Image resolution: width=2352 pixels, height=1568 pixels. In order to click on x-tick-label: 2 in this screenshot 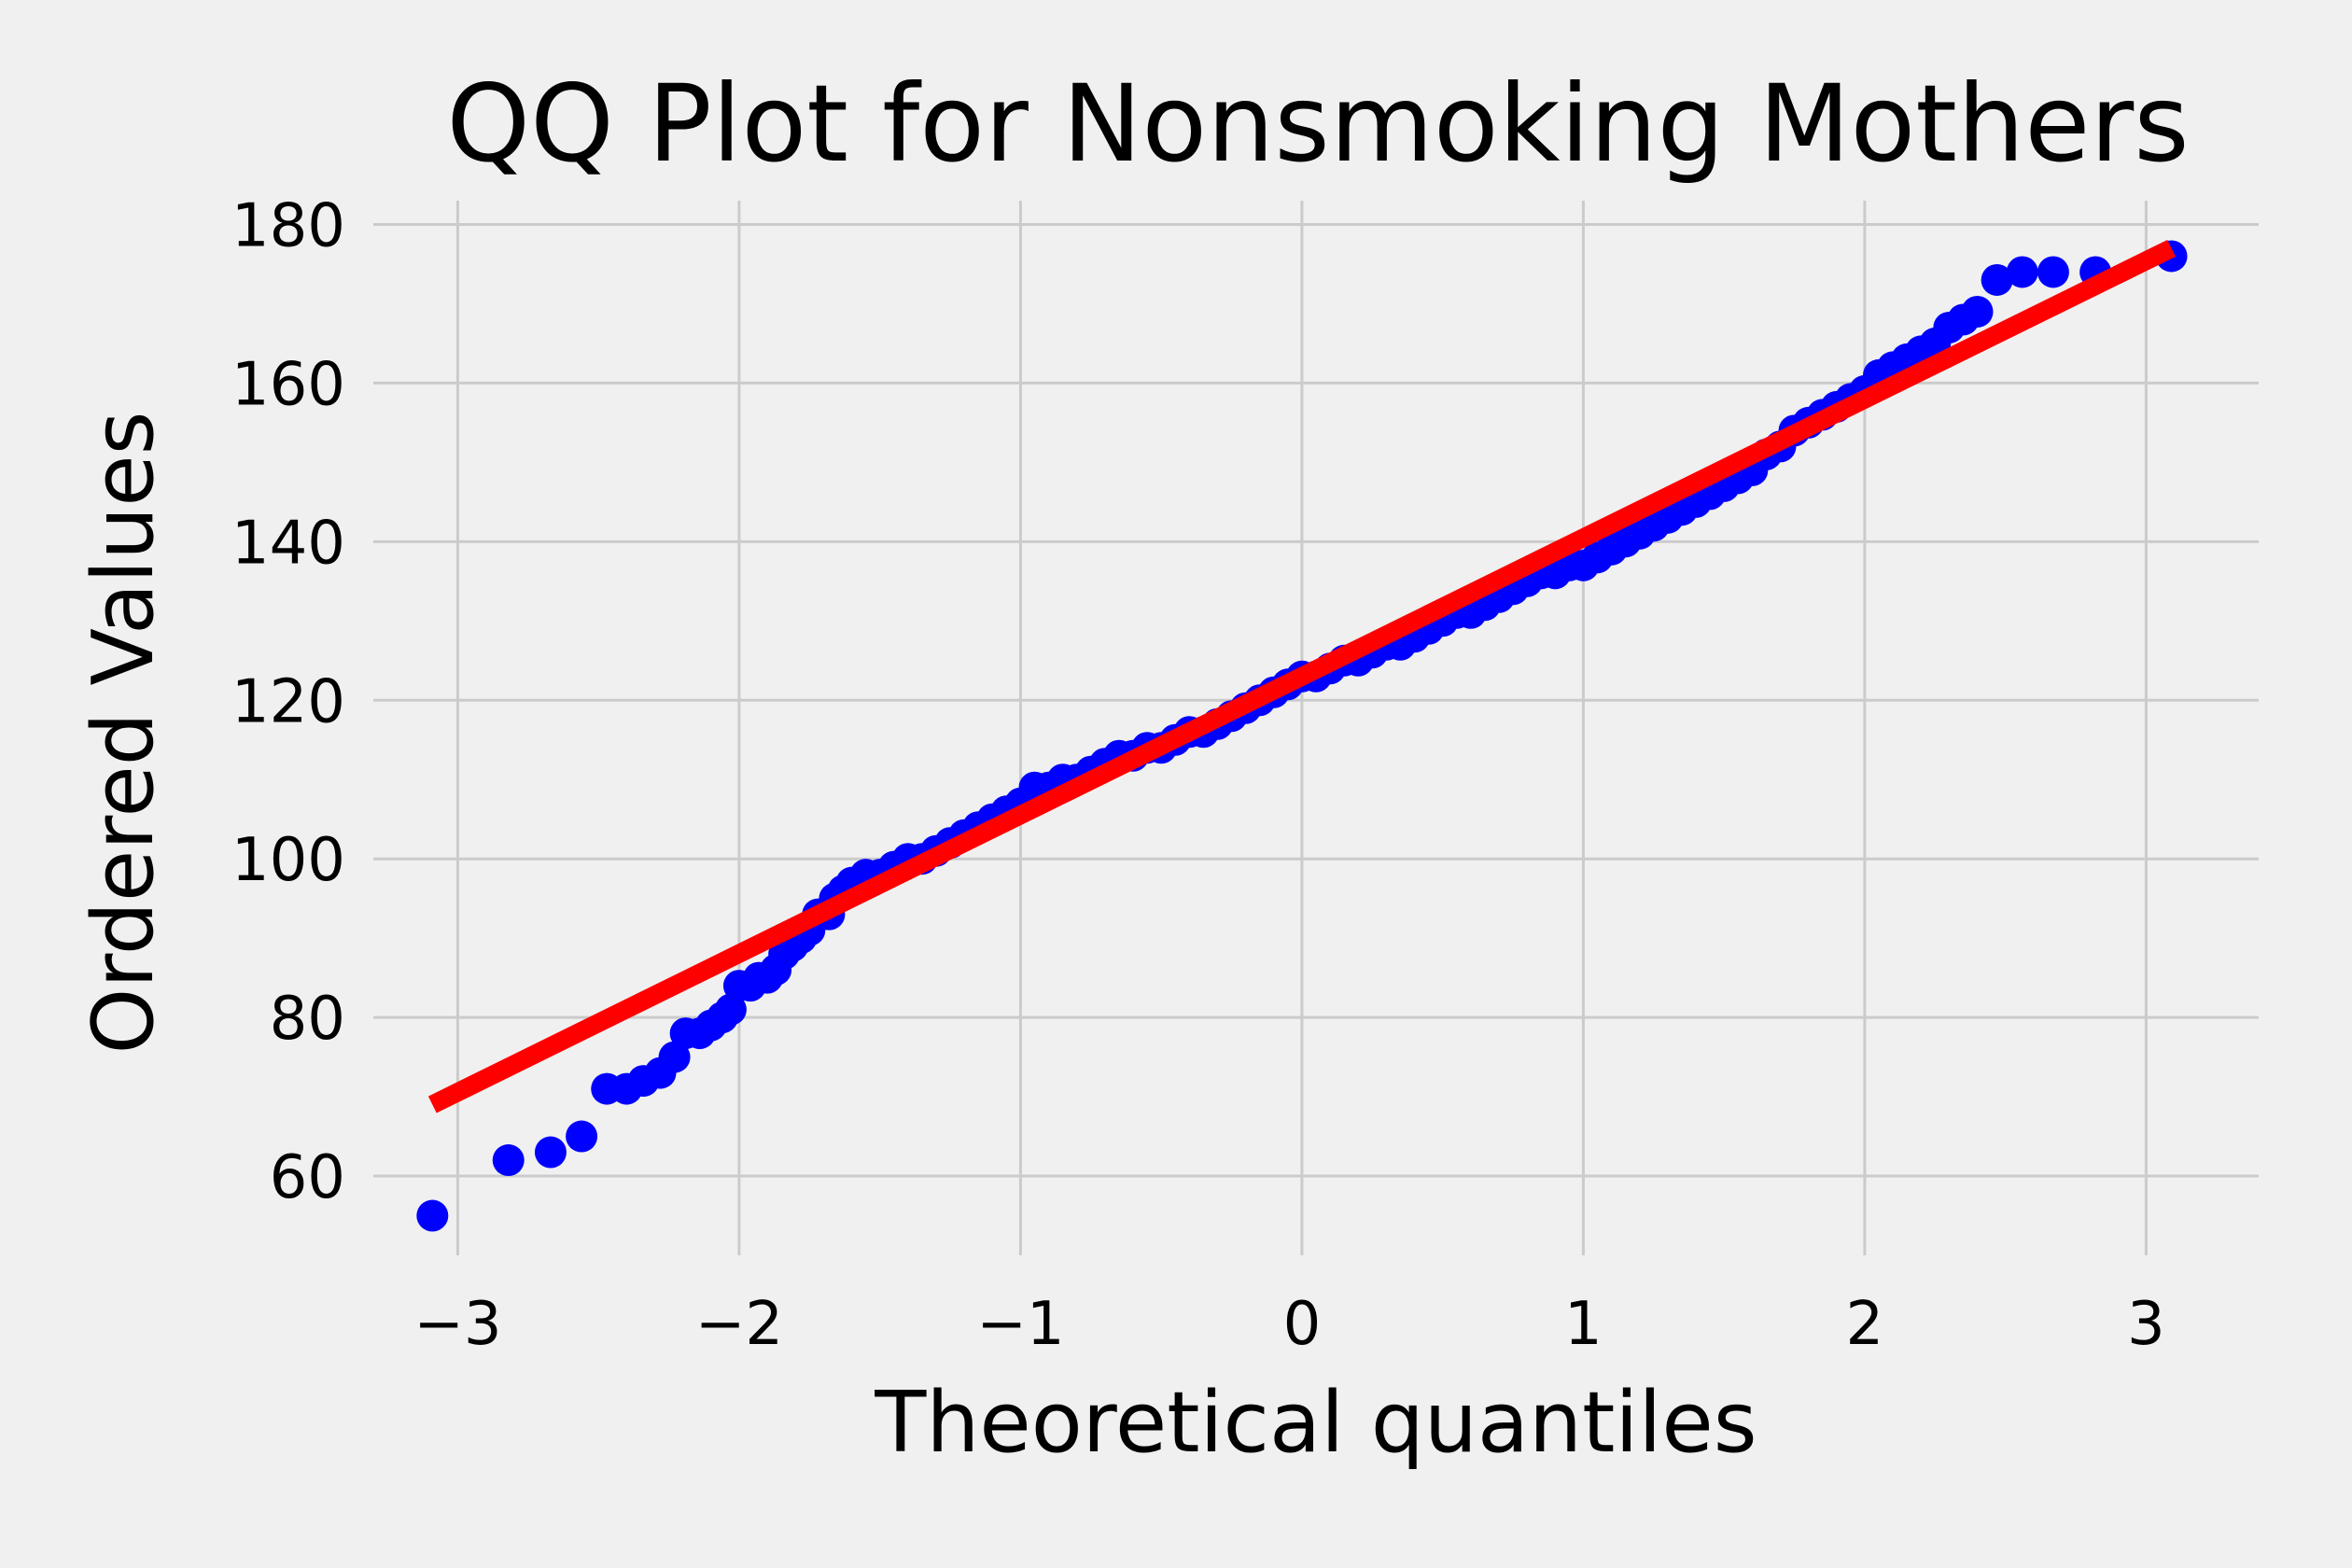, I will do `click(1865, 1324)`.